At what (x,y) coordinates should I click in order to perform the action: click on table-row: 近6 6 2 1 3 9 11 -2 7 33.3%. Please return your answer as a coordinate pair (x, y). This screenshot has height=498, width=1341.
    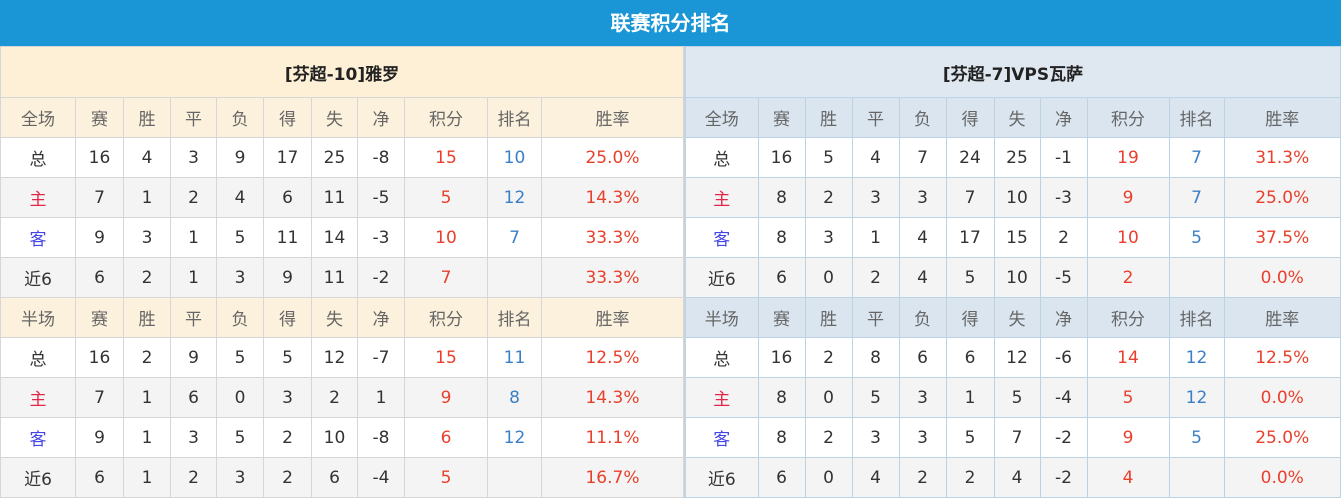
    Looking at the image, I should click on (342, 277).